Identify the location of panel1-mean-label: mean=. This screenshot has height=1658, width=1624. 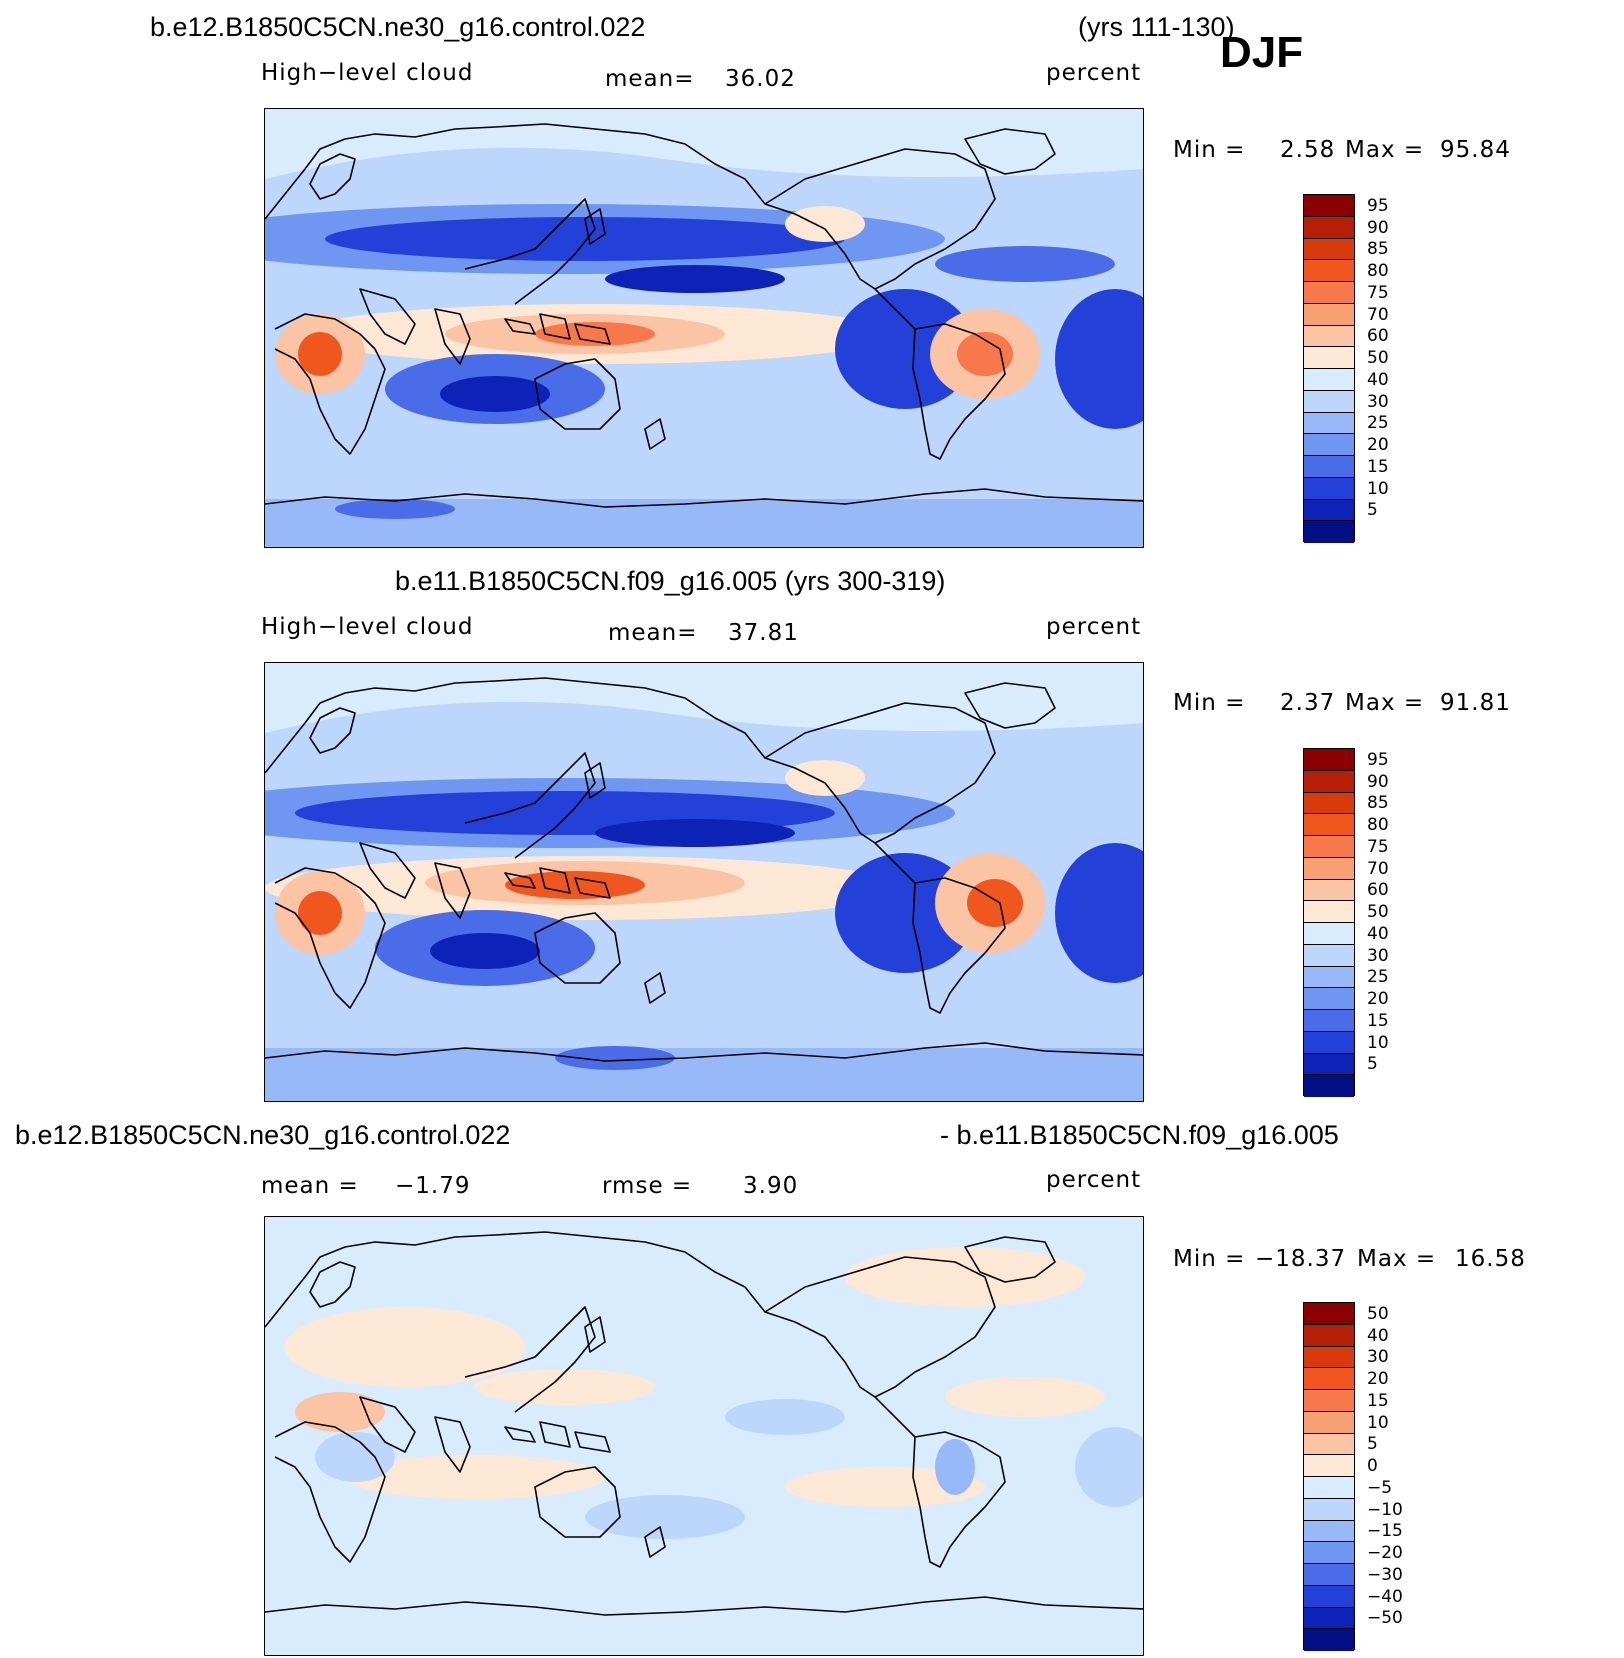
(650, 79).